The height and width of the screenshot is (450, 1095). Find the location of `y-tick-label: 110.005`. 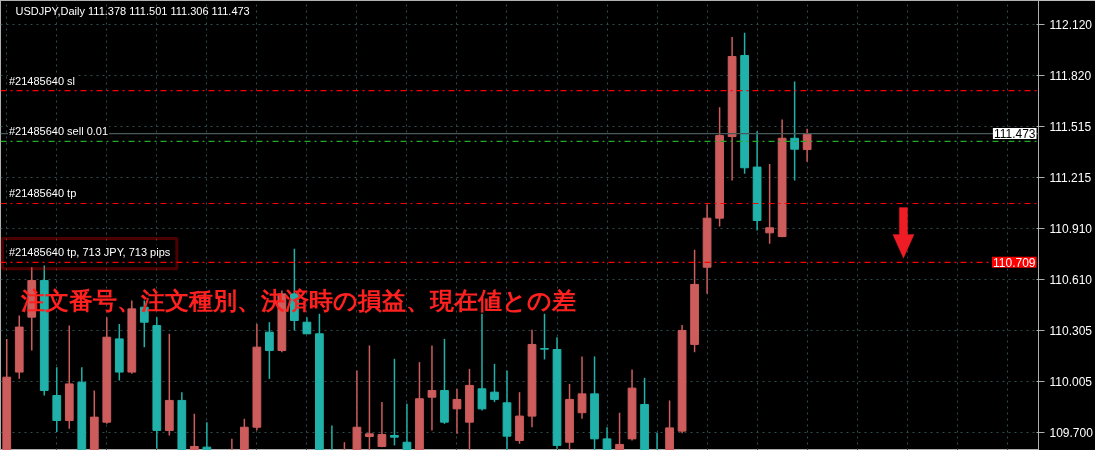

y-tick-label: 110.005 is located at coordinates (1071, 381).